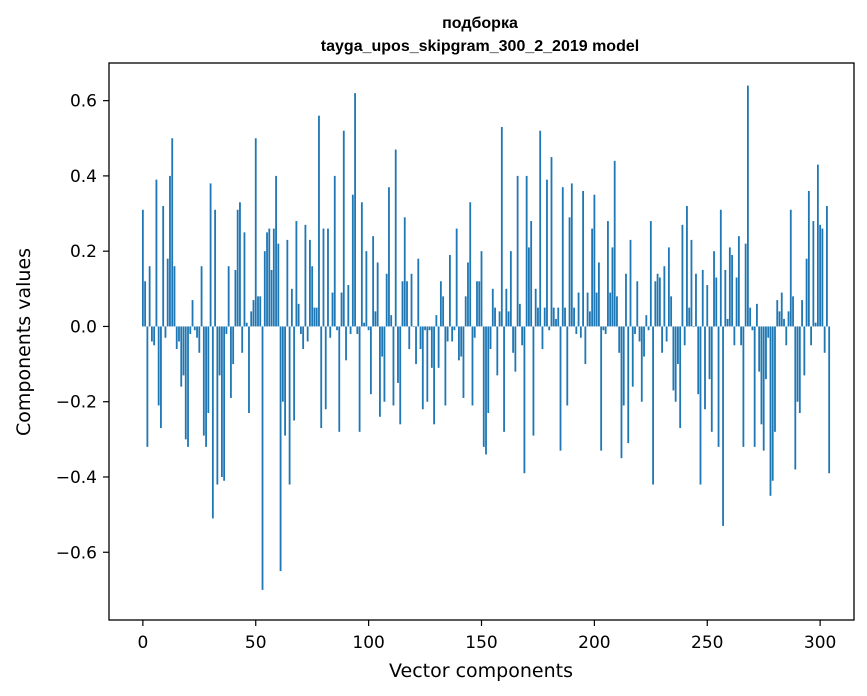 This screenshot has width=867, height=696. Describe the element at coordinates (256, 643) in the screenshot. I see `x-tick-label-50: 50` at that location.